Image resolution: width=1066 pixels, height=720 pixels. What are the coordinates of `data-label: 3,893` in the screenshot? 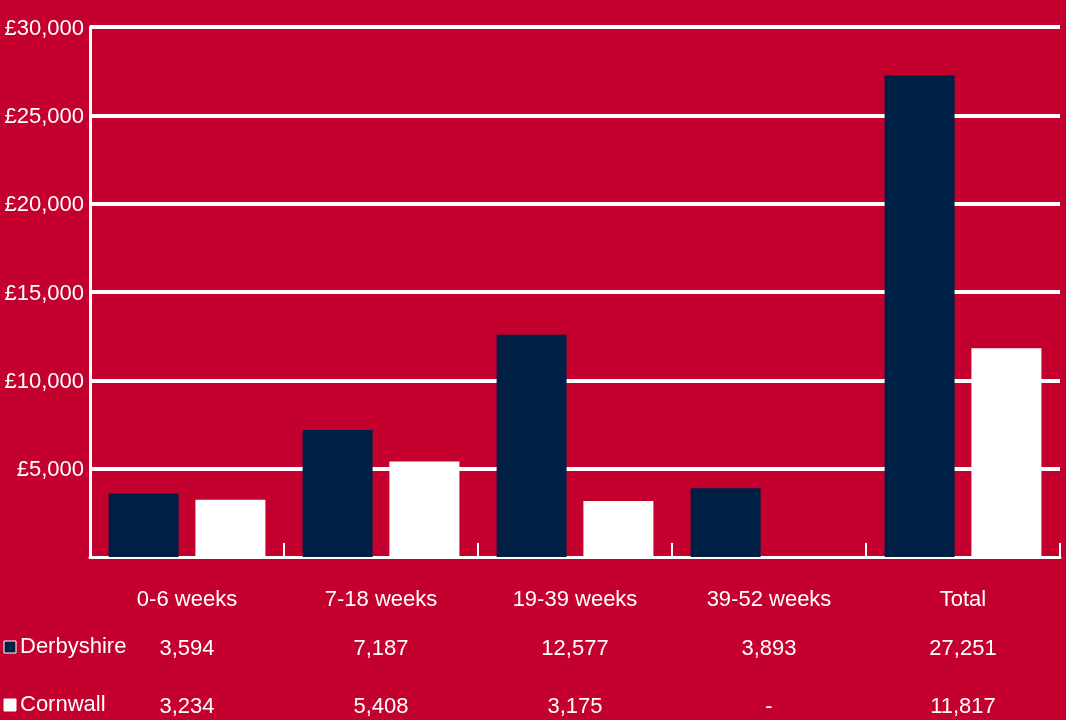 It's located at (769, 647).